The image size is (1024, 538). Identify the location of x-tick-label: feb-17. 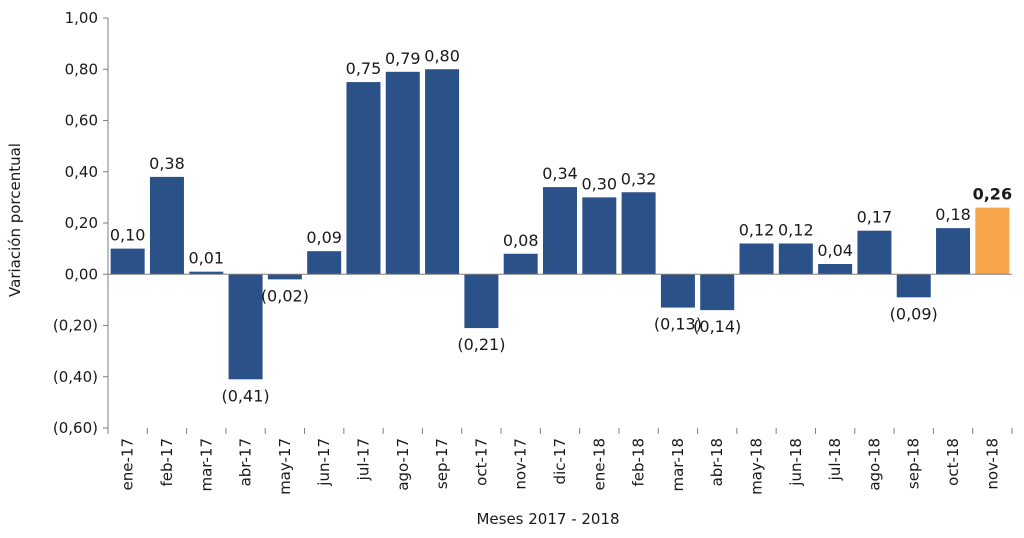
(167, 462).